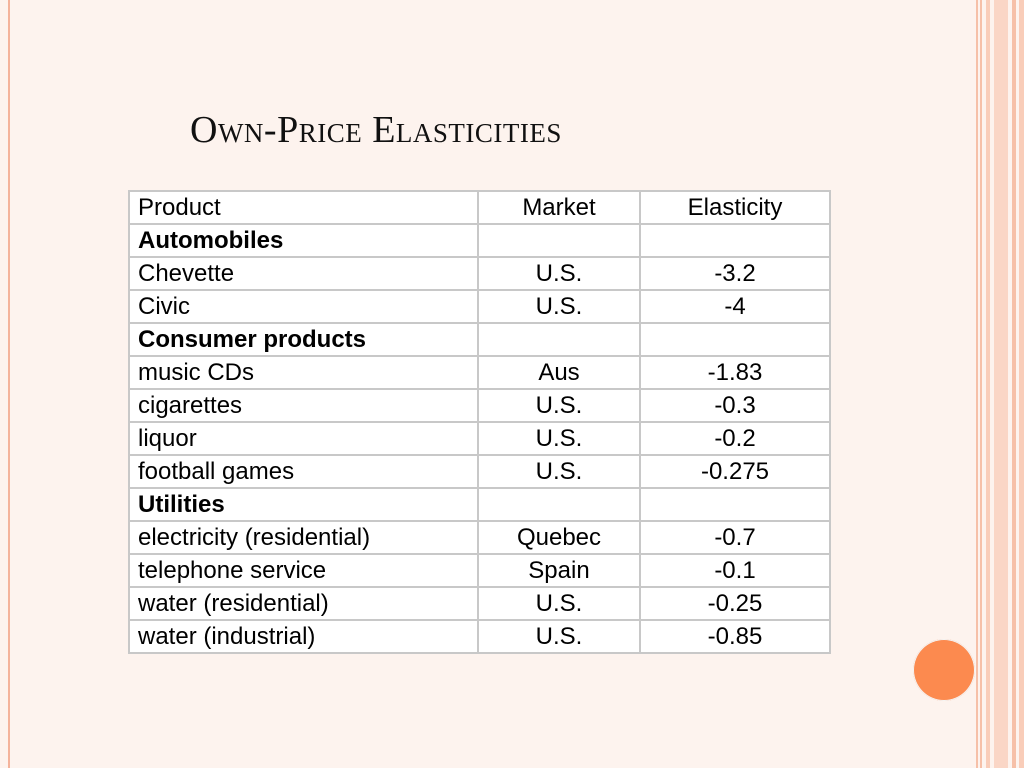  I want to click on table-row: Chevette U.S. -3.2, so click(479, 273).